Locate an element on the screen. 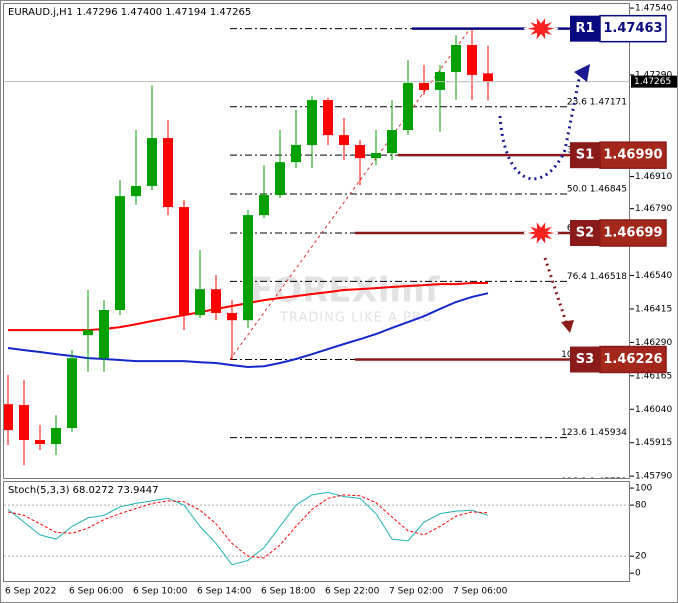 The height and width of the screenshot is (603, 678). y-tick-label: 1.46040 is located at coordinates (653, 410).